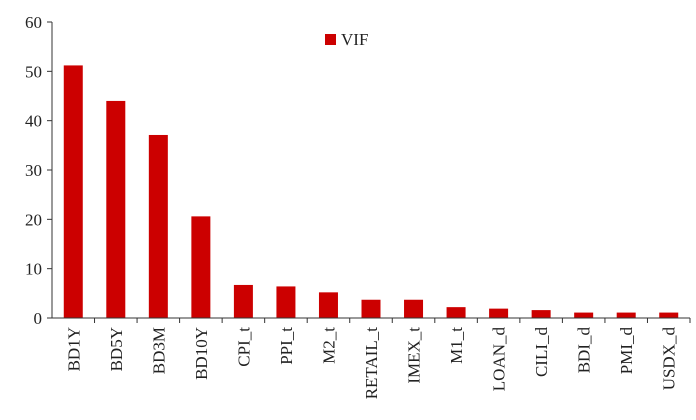  Describe the element at coordinates (33, 219) in the screenshot. I see `y-tick-label: 20` at that location.